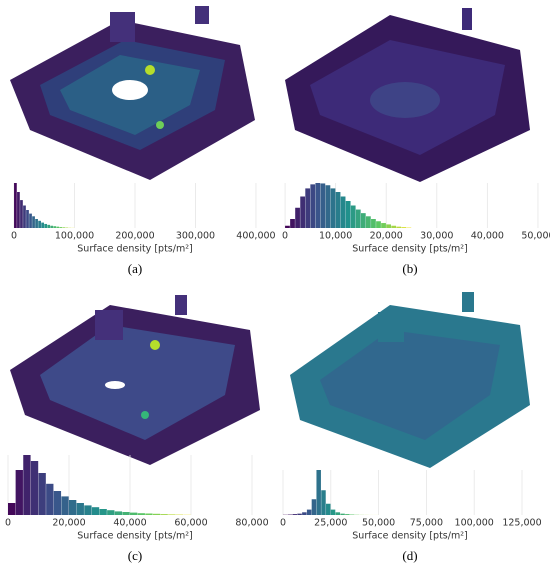  What do you see at coordinates (190, 523) in the screenshot?
I see `x-tick-label: 60,000` at bounding box center [190, 523].